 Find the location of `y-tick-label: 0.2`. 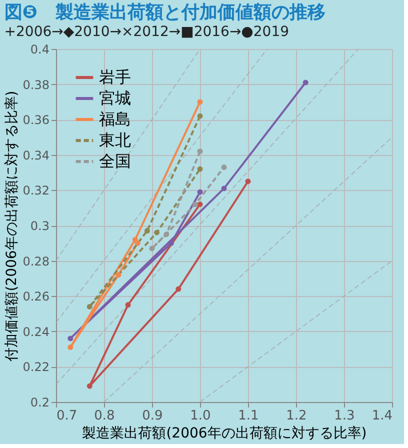

y-tick-label: 0.2 is located at coordinates (40, 403).